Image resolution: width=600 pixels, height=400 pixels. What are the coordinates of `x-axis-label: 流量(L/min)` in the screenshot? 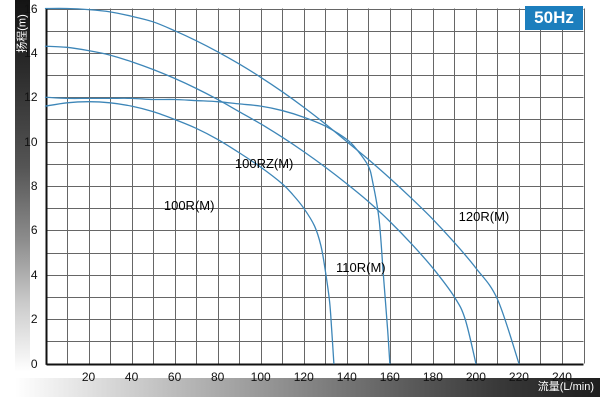 It's located at (565, 387).